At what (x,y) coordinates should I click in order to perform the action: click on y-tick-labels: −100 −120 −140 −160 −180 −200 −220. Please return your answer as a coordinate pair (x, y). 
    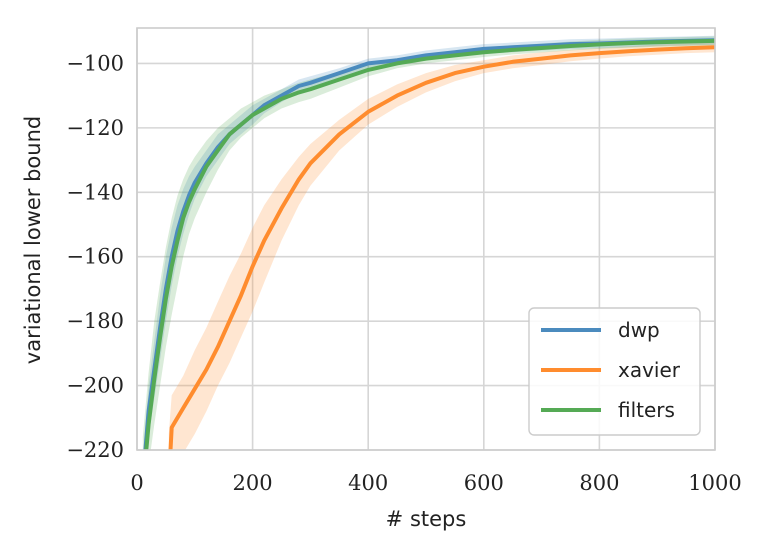
    Looking at the image, I should click on (95, 256).